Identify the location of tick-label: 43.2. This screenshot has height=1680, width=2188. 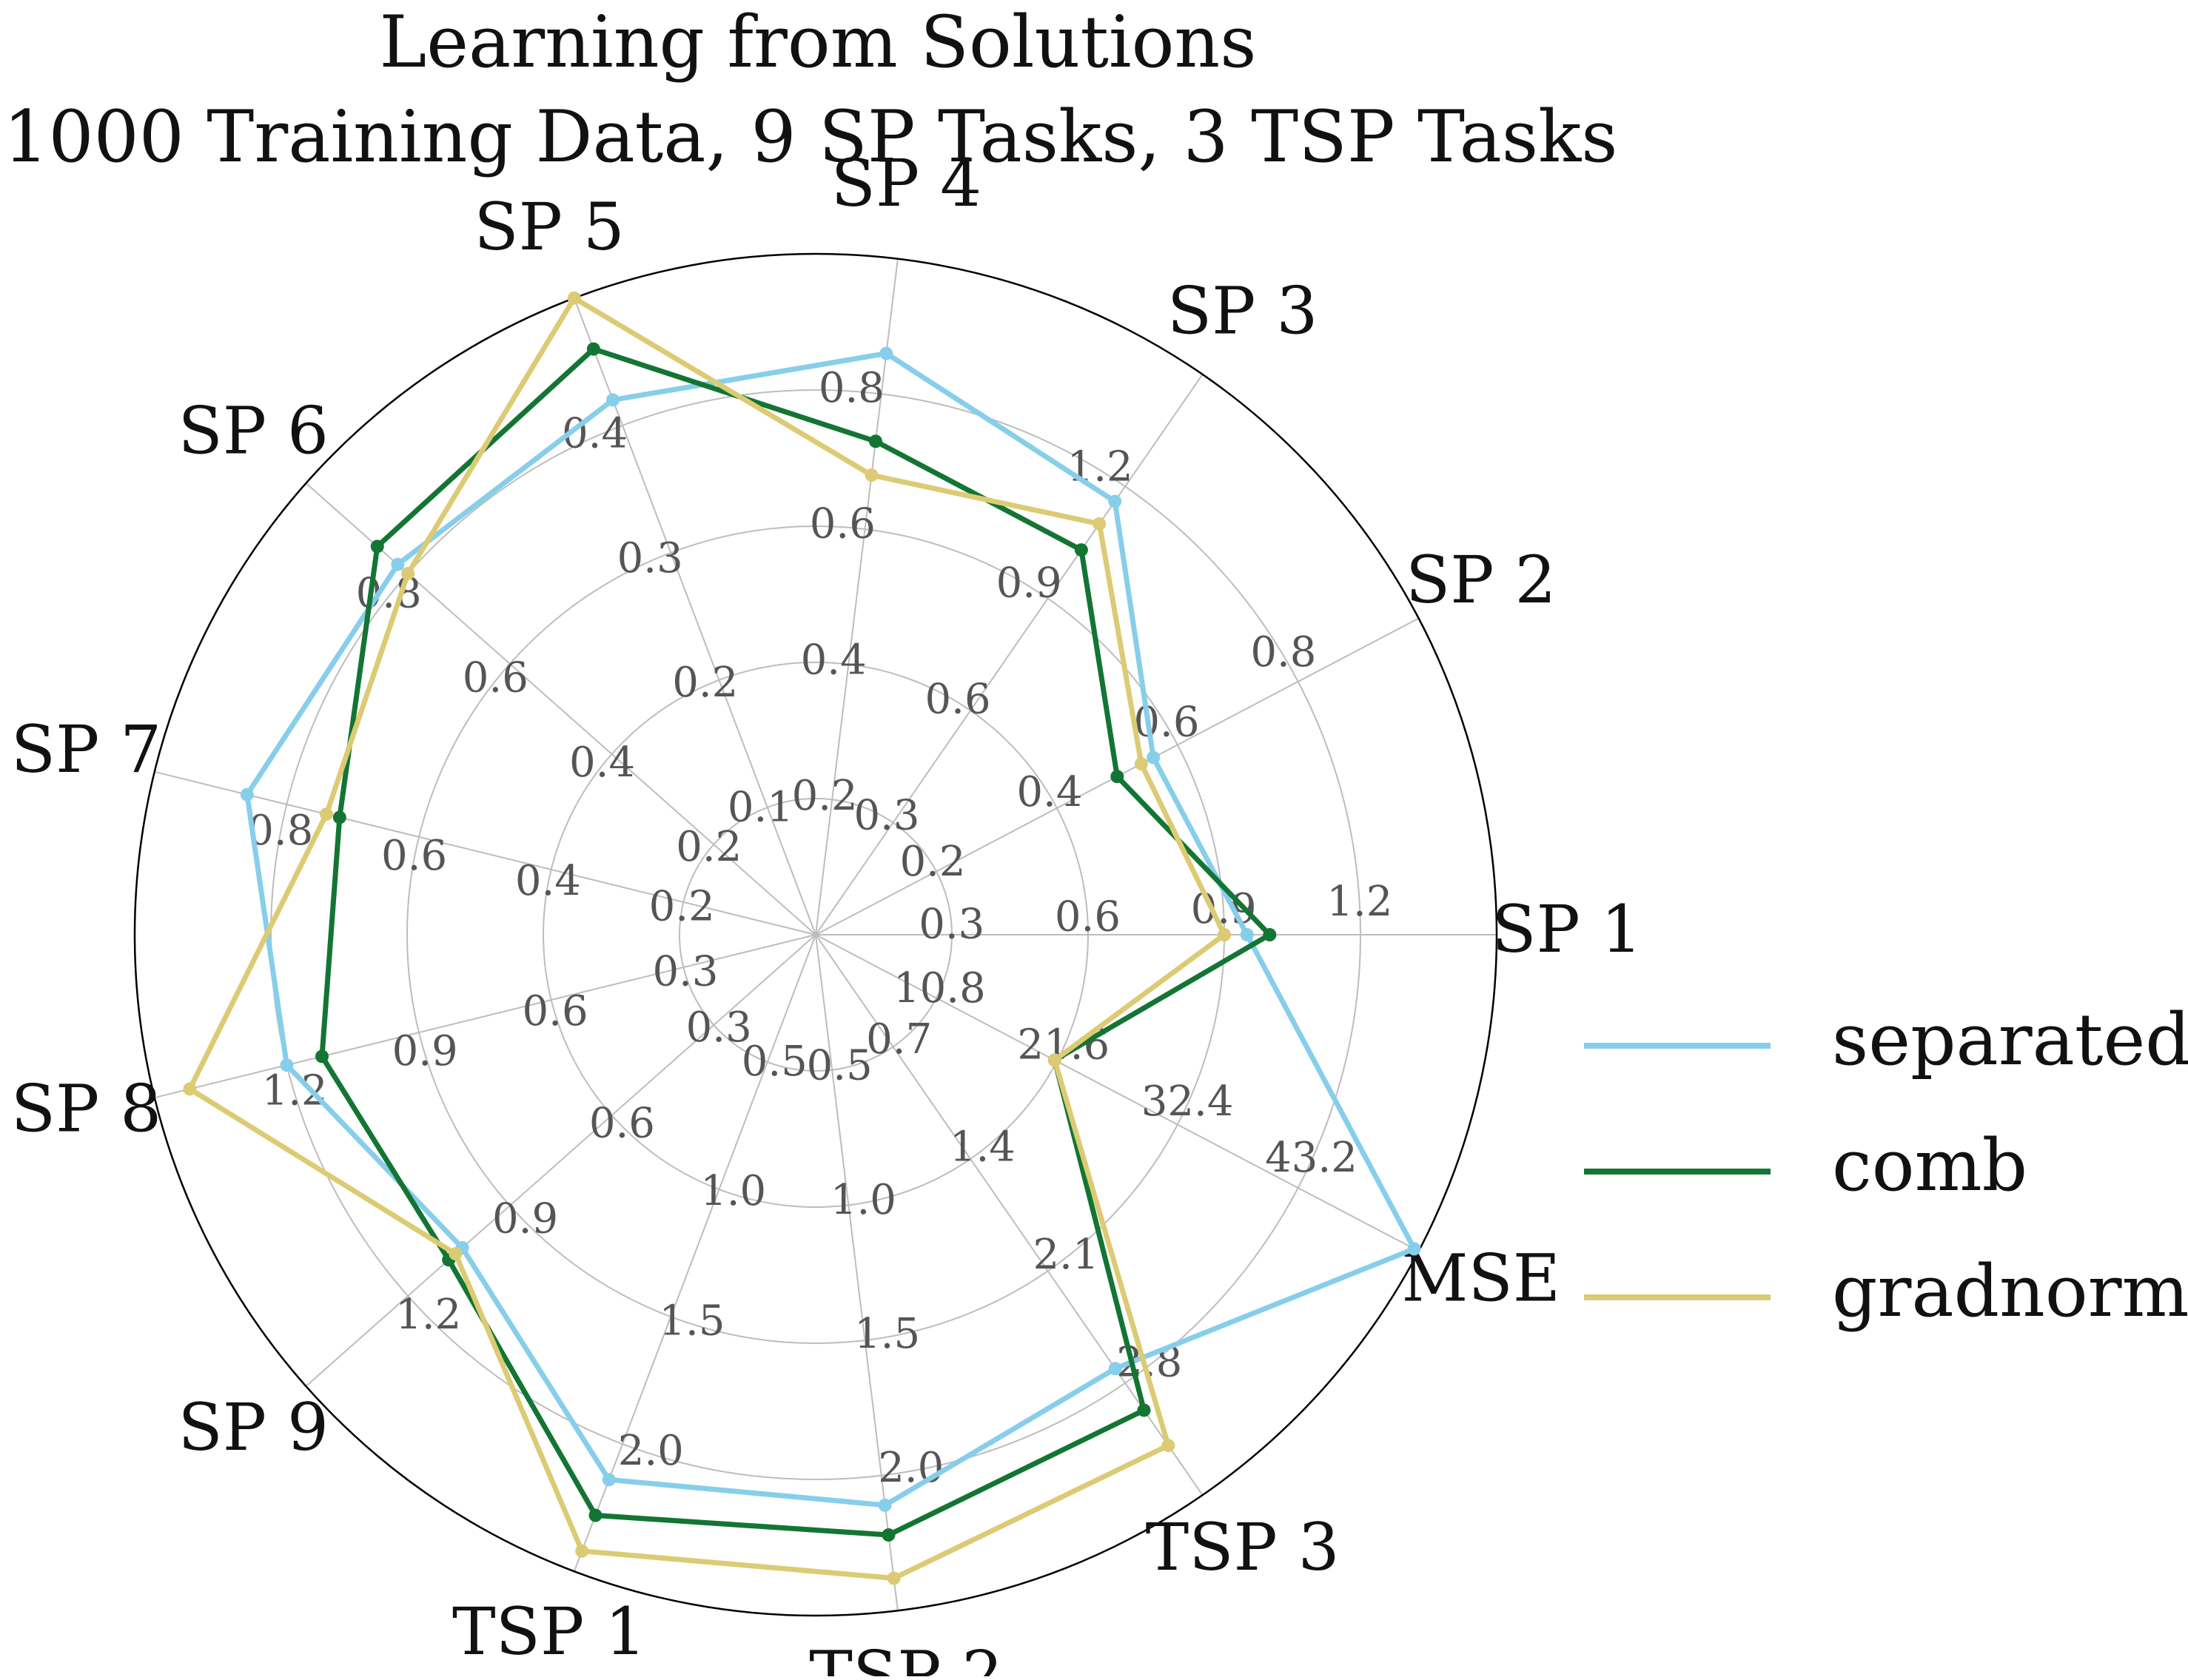
(1311, 1158).